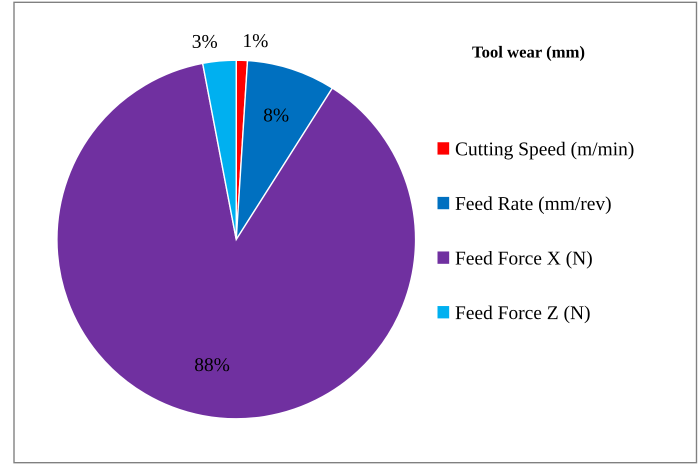 The image size is (700, 465). What do you see at coordinates (528, 54) in the screenshot?
I see `text: Tool wear (mm)` at bounding box center [528, 54].